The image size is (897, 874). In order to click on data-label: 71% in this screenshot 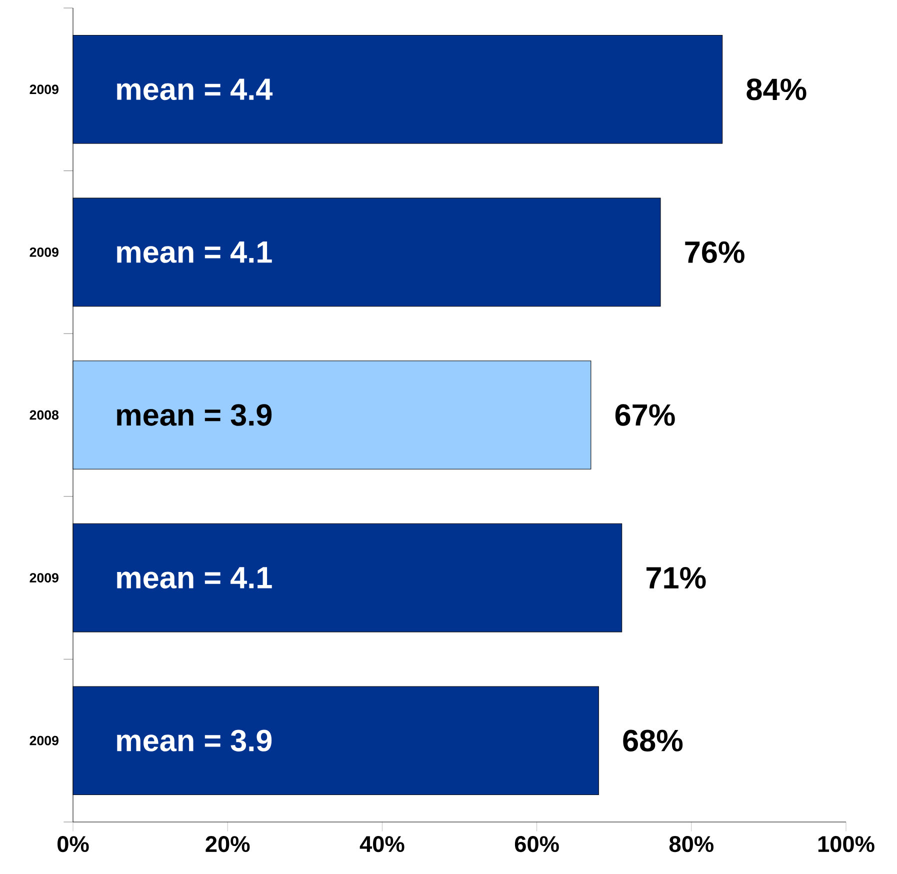, I will do `click(676, 577)`.